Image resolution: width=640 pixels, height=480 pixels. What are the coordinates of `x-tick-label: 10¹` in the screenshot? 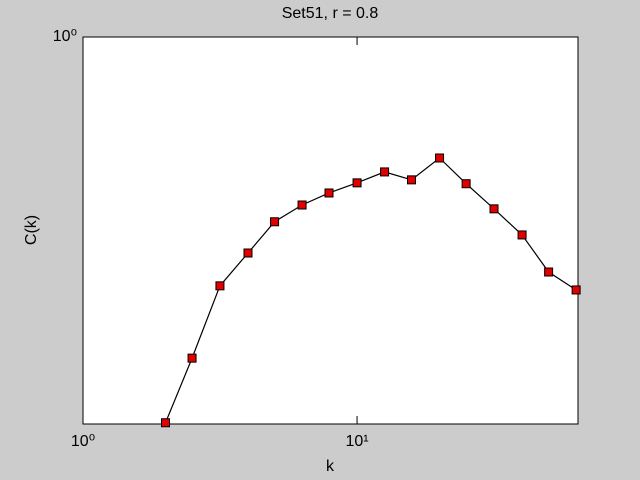 It's located at (356, 441).